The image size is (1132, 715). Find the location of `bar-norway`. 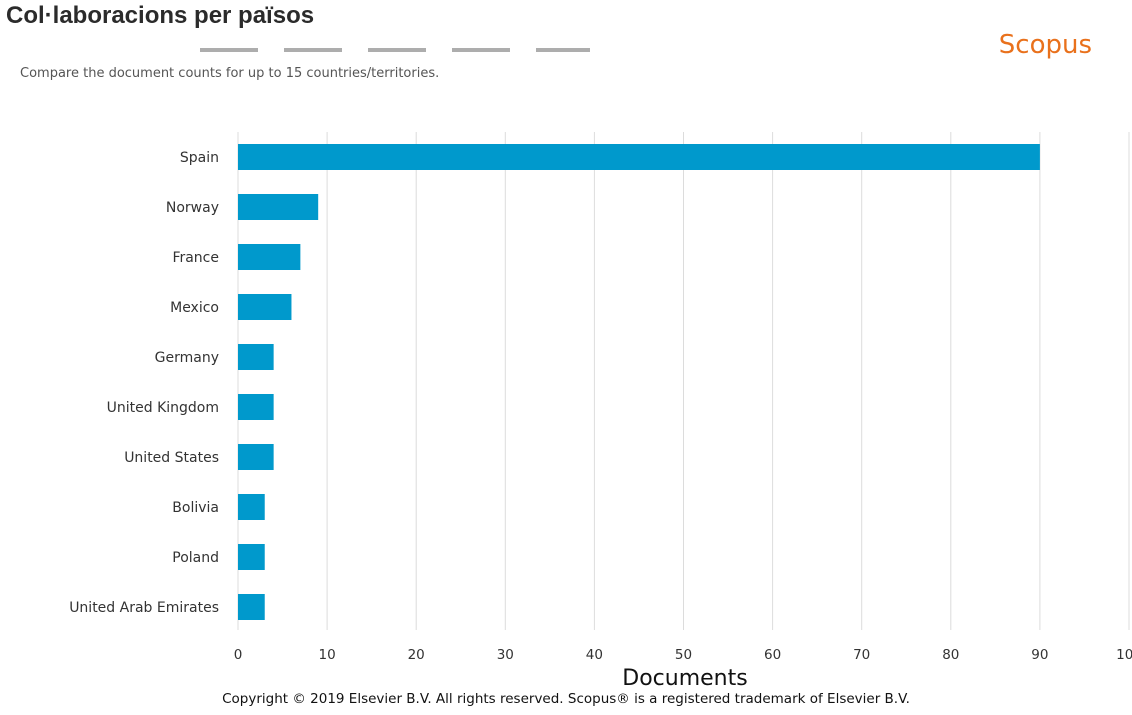

bar-norway is located at coordinates (278, 207).